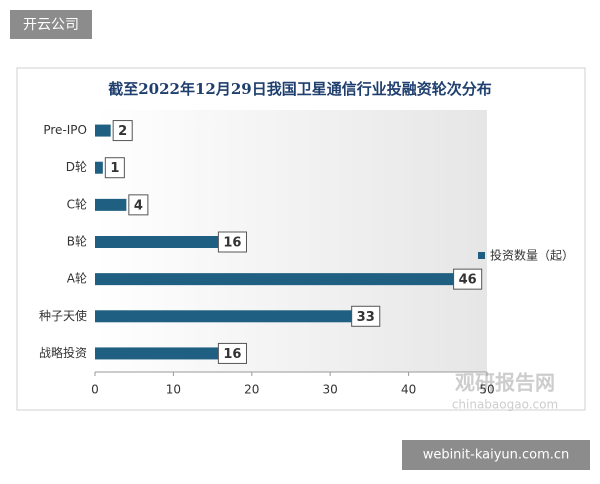 The width and height of the screenshot is (600, 484). Describe the element at coordinates (505, 383) in the screenshot. I see `watermark-name: 观研报告网` at that location.